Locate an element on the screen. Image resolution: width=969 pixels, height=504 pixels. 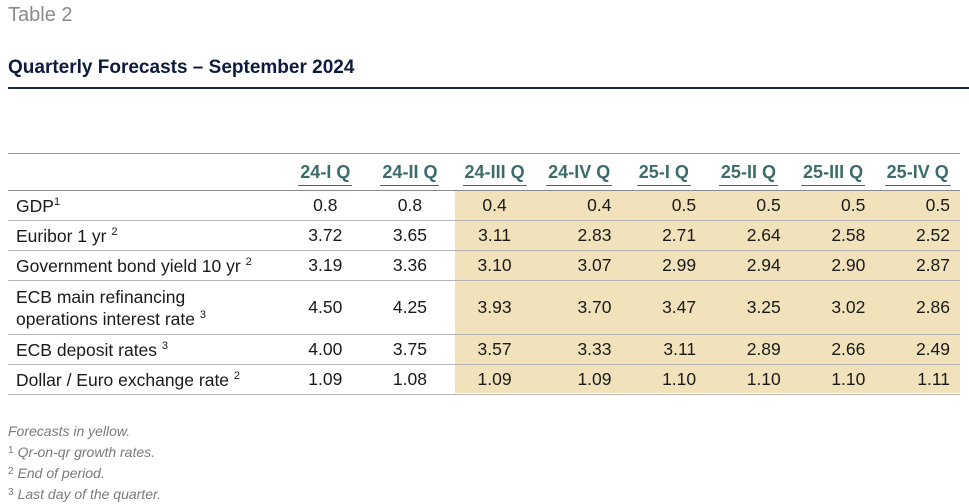
column-header: 24-IV Q is located at coordinates (579, 174).